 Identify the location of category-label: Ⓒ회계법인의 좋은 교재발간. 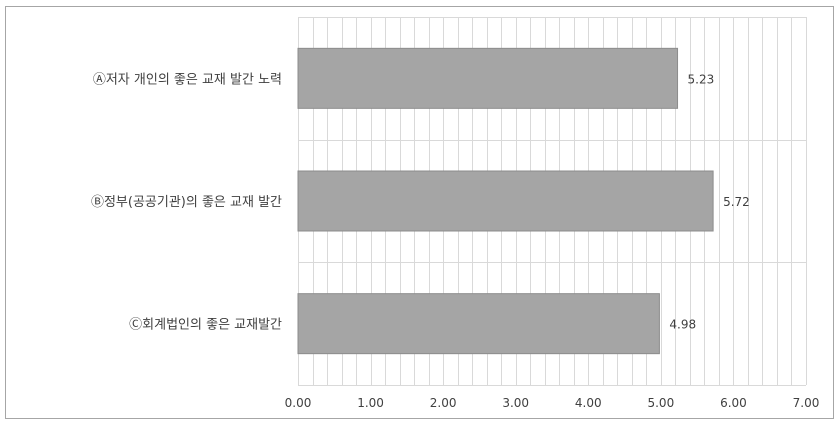
(205, 325).